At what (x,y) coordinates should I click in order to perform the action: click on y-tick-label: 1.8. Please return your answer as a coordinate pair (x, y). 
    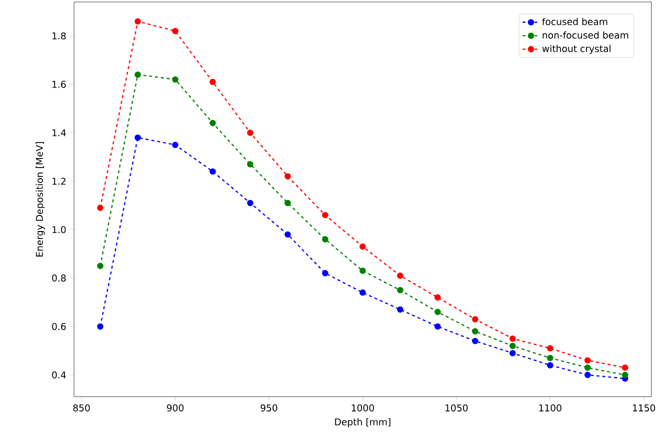
    Looking at the image, I should click on (59, 36).